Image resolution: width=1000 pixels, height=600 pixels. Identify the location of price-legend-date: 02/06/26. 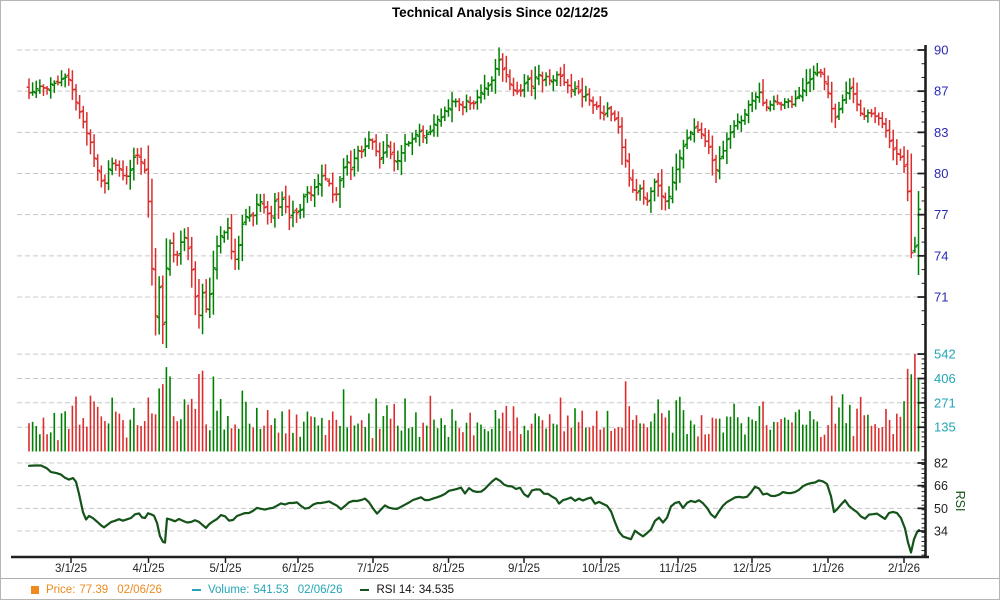
(139, 590).